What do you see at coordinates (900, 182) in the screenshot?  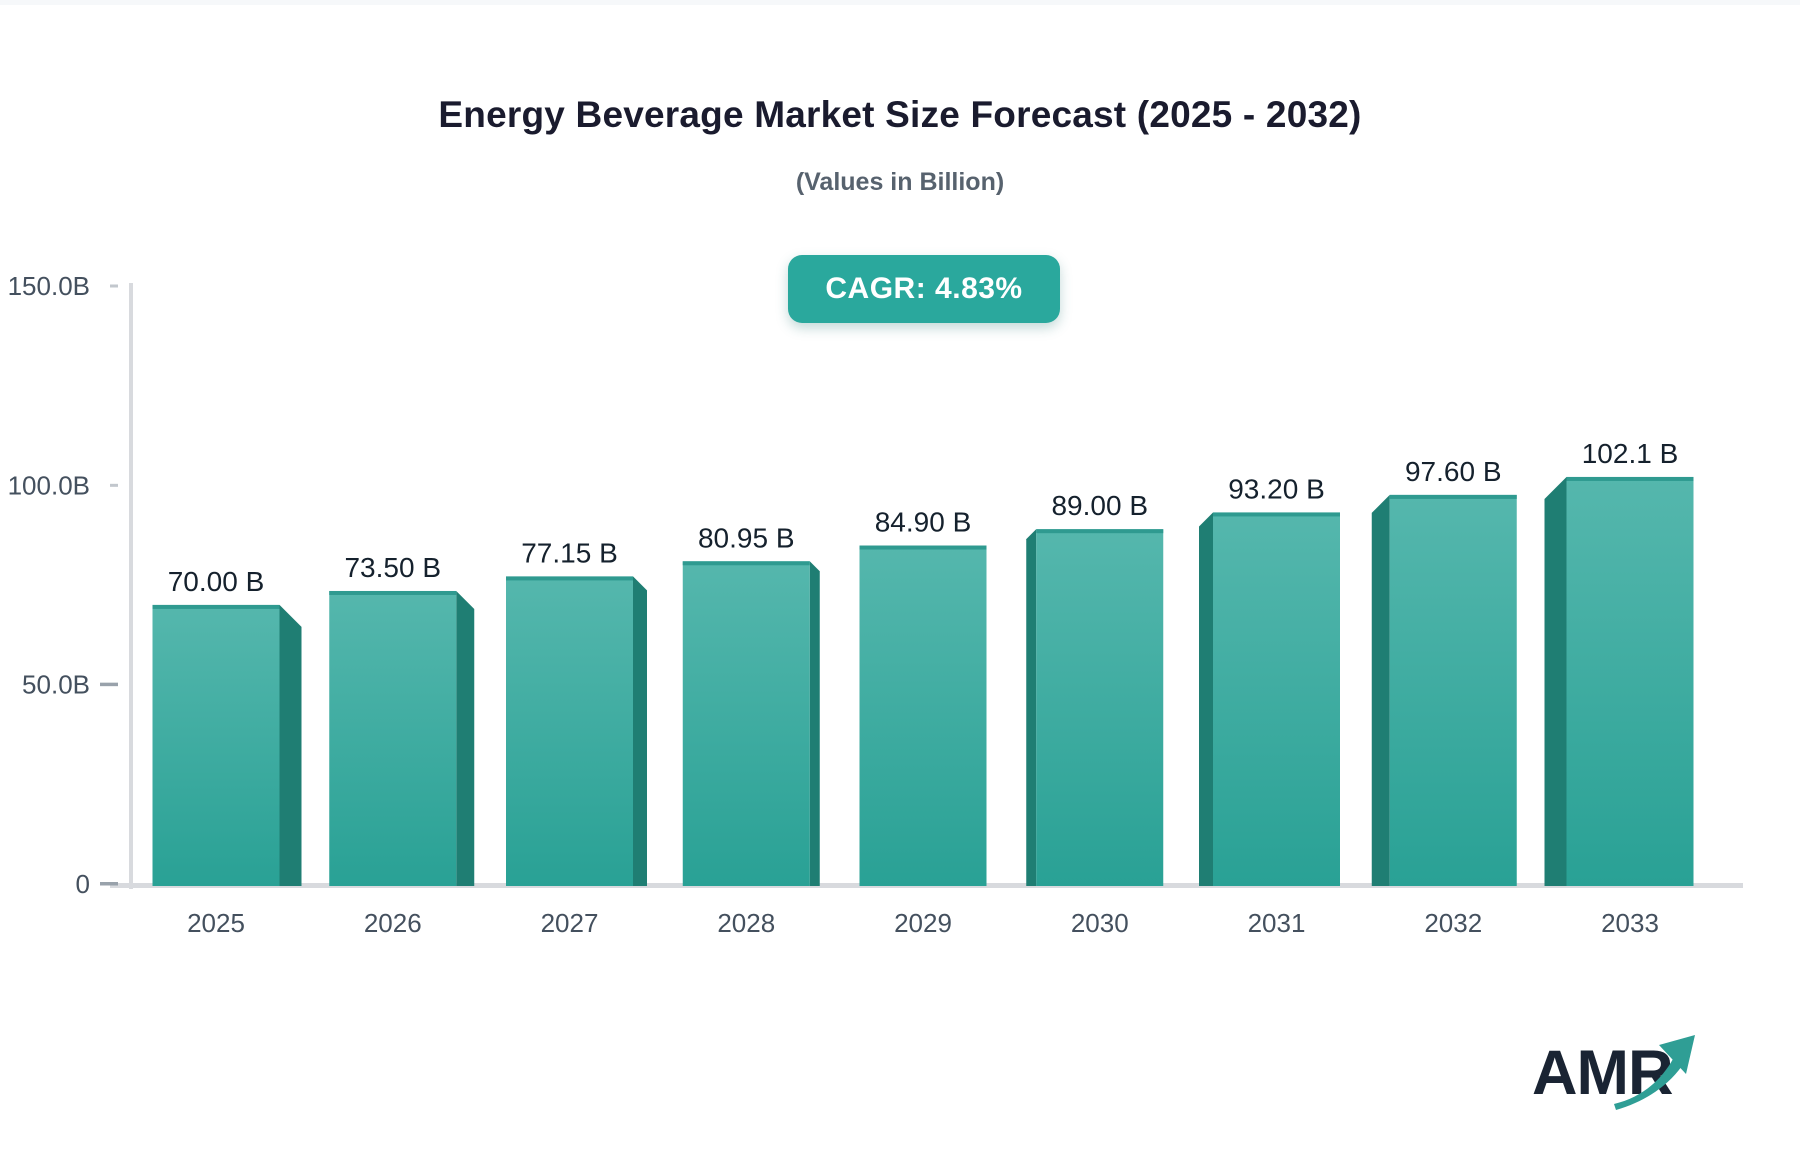 I see `chart-subtitle: (Values in Billion)` at bounding box center [900, 182].